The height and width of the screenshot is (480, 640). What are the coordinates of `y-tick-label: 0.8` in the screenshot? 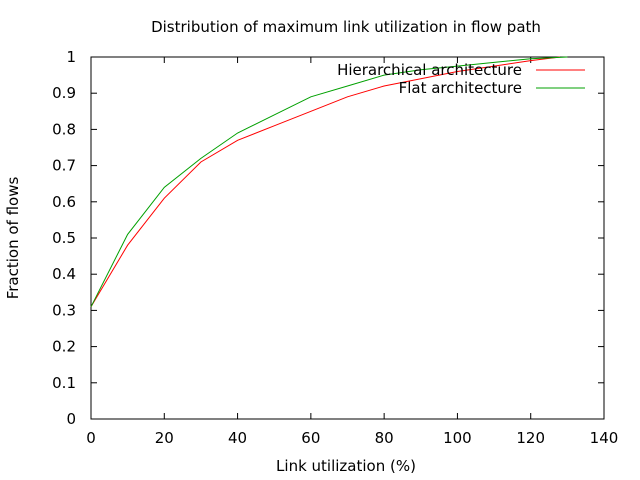 It's located at (64, 129).